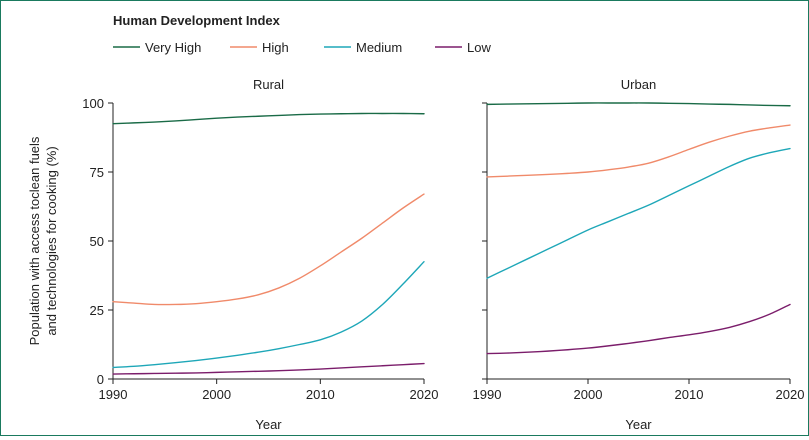 The width and height of the screenshot is (809, 440). Describe the element at coordinates (173, 47) in the screenshot. I see `legend-label-very-high: Very High` at that location.